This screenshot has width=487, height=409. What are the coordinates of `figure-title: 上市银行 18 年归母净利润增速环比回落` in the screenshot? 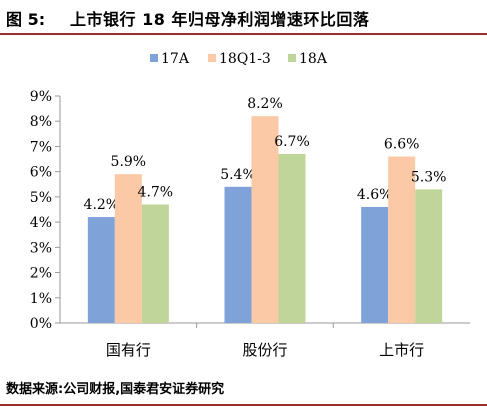 It's located at (220, 19).